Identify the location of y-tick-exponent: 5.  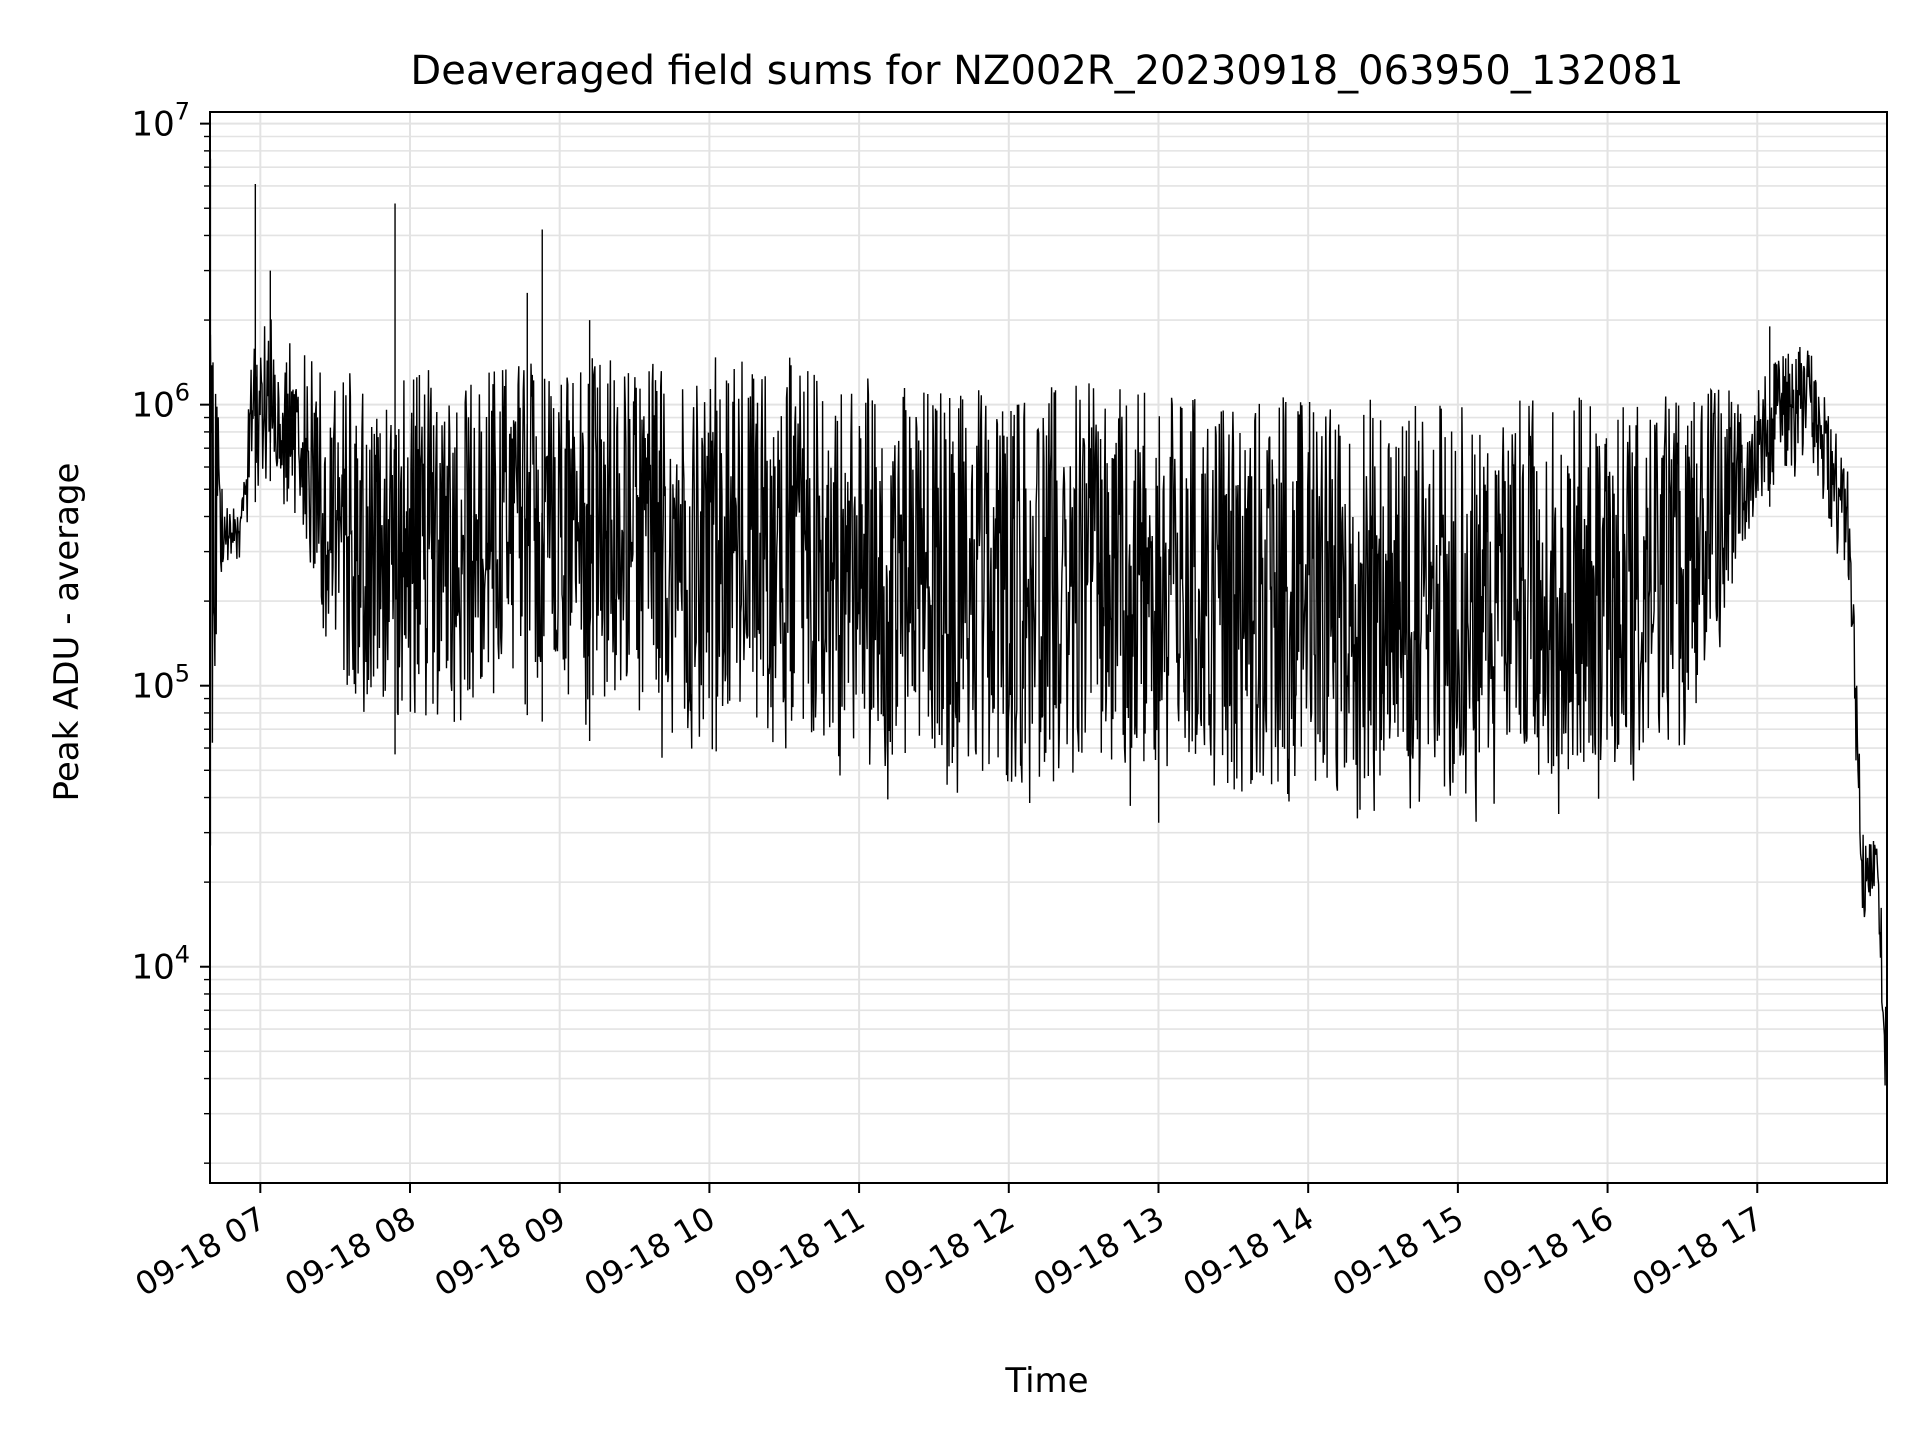
(182, 674).